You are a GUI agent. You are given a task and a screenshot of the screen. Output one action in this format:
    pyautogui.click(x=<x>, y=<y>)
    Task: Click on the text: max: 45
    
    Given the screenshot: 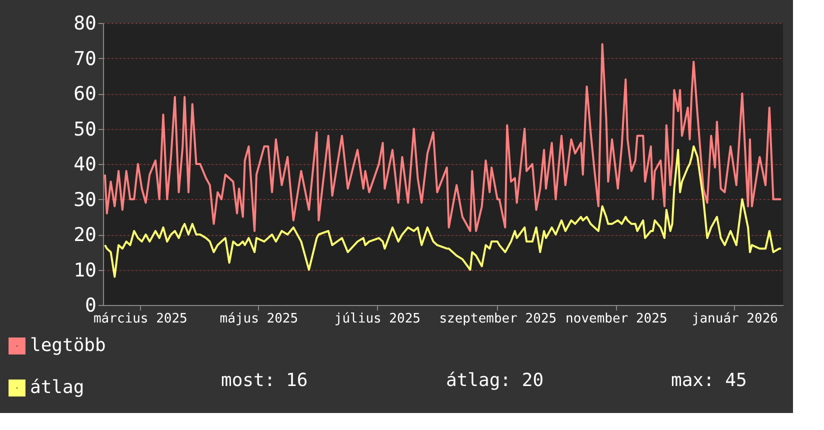 What is the action you would take?
    pyautogui.click(x=709, y=380)
    